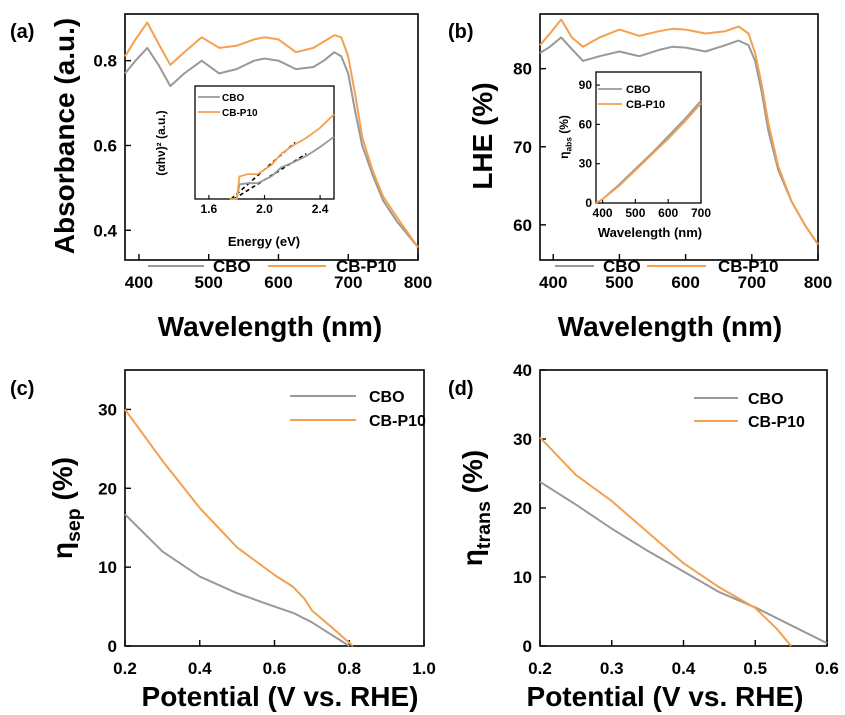  I want to click on x-tick-label: 0.5, so click(755, 668).